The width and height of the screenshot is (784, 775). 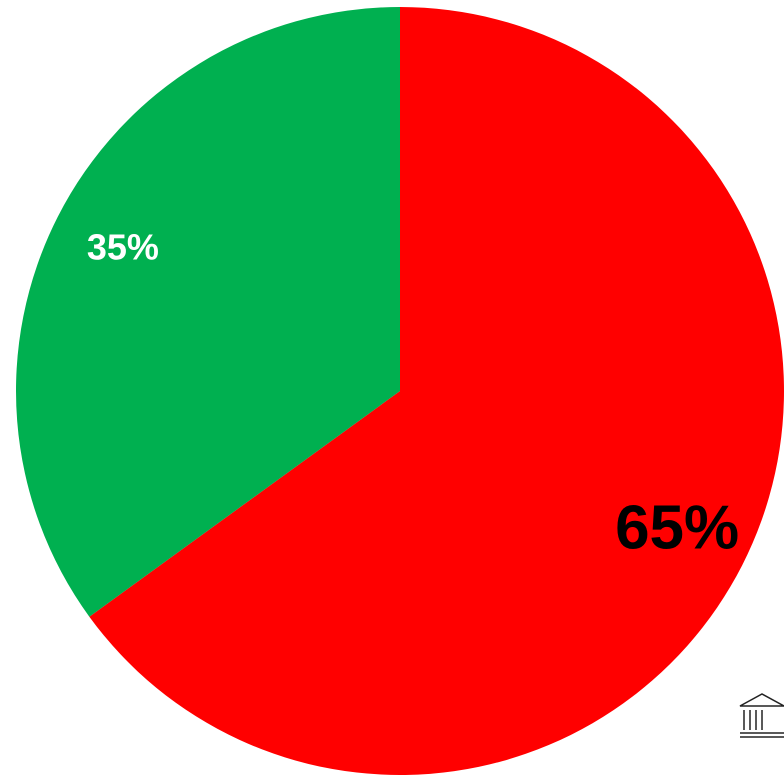 I want to click on logo, so click(x=761, y=715).